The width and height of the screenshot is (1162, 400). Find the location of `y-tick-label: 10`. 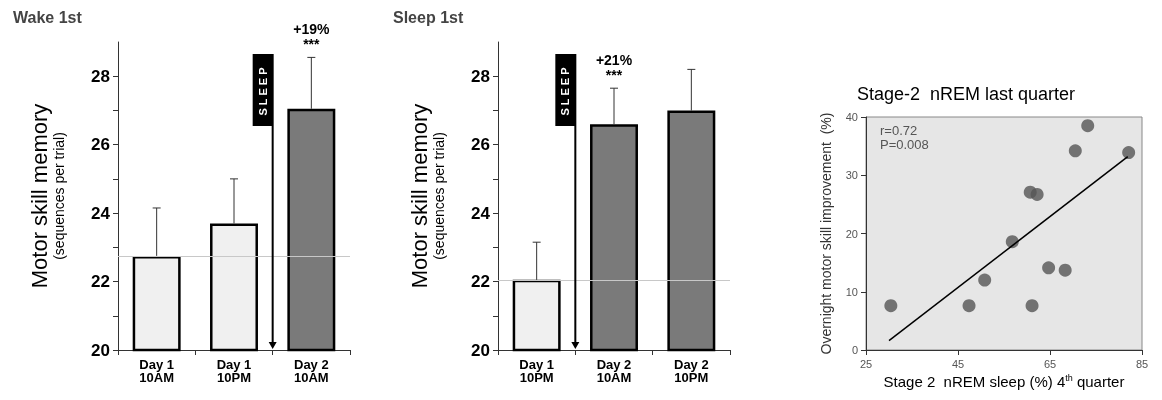

y-tick-label: 10 is located at coordinates (851, 291).